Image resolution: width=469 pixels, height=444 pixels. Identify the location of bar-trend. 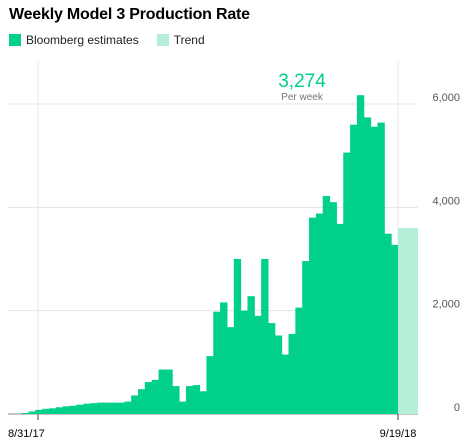
(408, 321).